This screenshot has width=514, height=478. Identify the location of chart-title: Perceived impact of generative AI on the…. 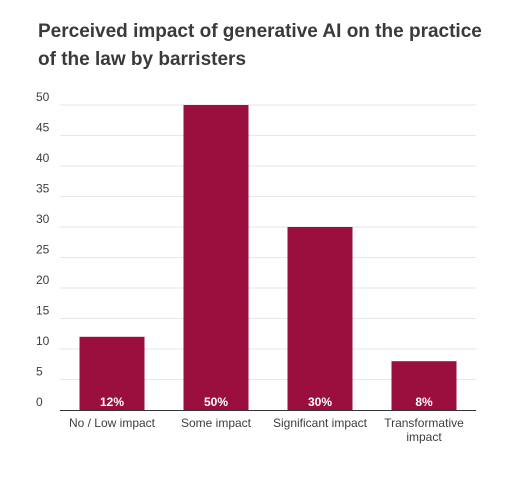
(260, 45).